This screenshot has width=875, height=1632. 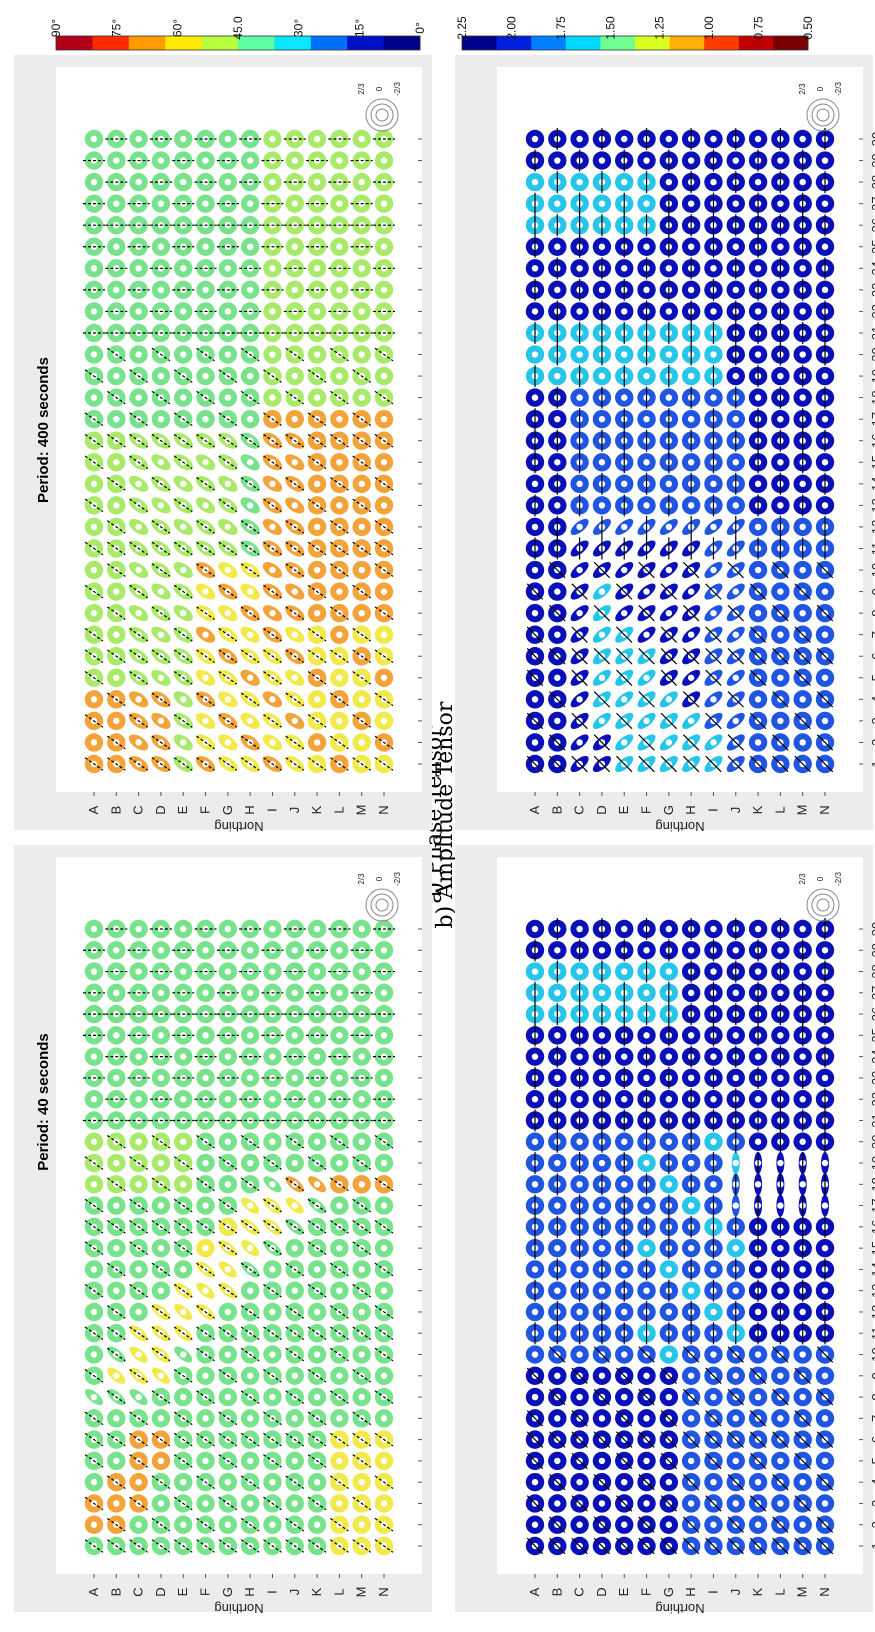 What do you see at coordinates (93, 809) in the screenshot?
I see `northing-tick-label: A` at bounding box center [93, 809].